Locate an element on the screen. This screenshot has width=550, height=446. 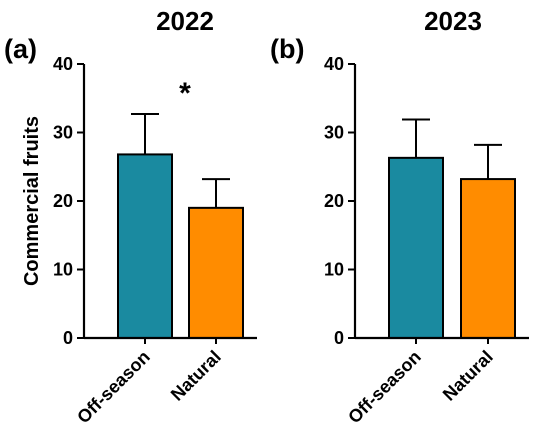
panel-a-title: 2022 is located at coordinates (185, 21).